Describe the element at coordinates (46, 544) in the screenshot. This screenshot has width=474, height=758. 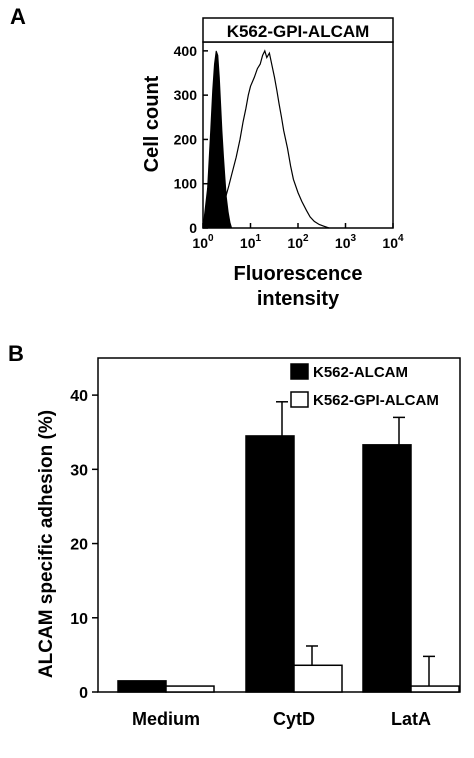
I see `bar-y-label: ALCAM specific adhesion (%)` at that location.